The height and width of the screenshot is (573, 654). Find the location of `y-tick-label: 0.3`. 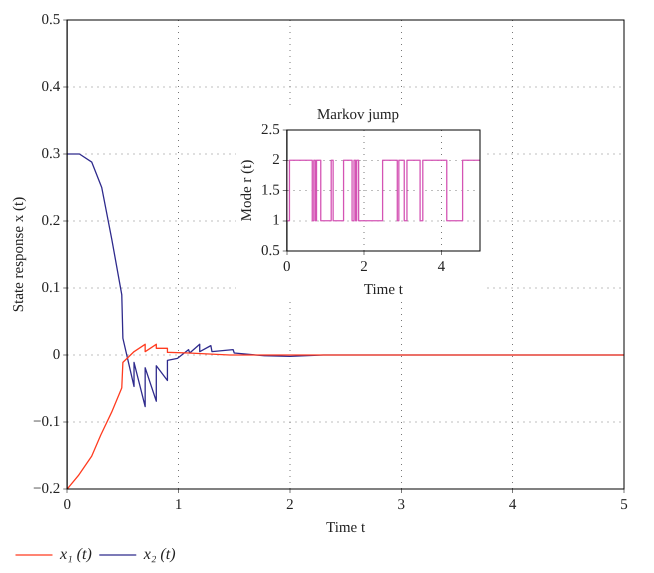

y-tick-label: 0.3 is located at coordinates (50, 154).